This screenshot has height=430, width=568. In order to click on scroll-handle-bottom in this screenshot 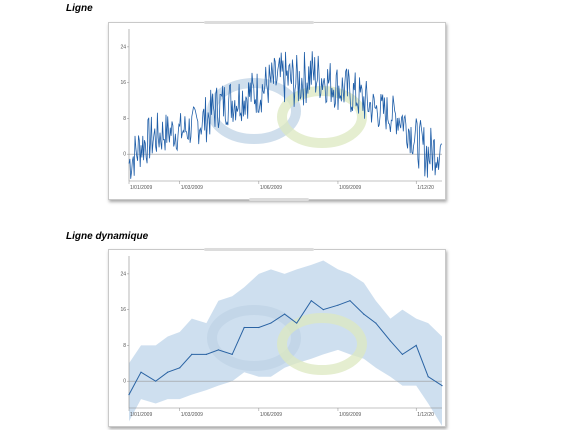, I will do `click(279, 199)`.